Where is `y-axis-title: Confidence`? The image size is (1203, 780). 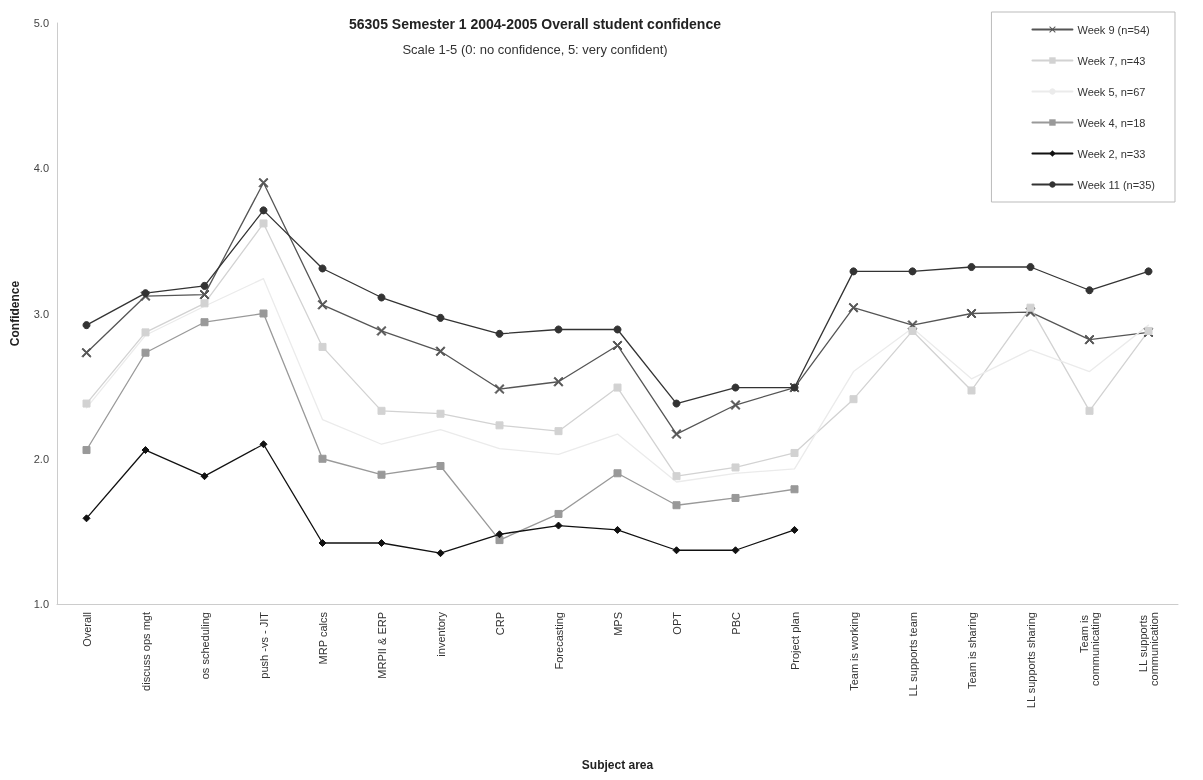
y-axis-title: Confidence is located at coordinates (15, 313).